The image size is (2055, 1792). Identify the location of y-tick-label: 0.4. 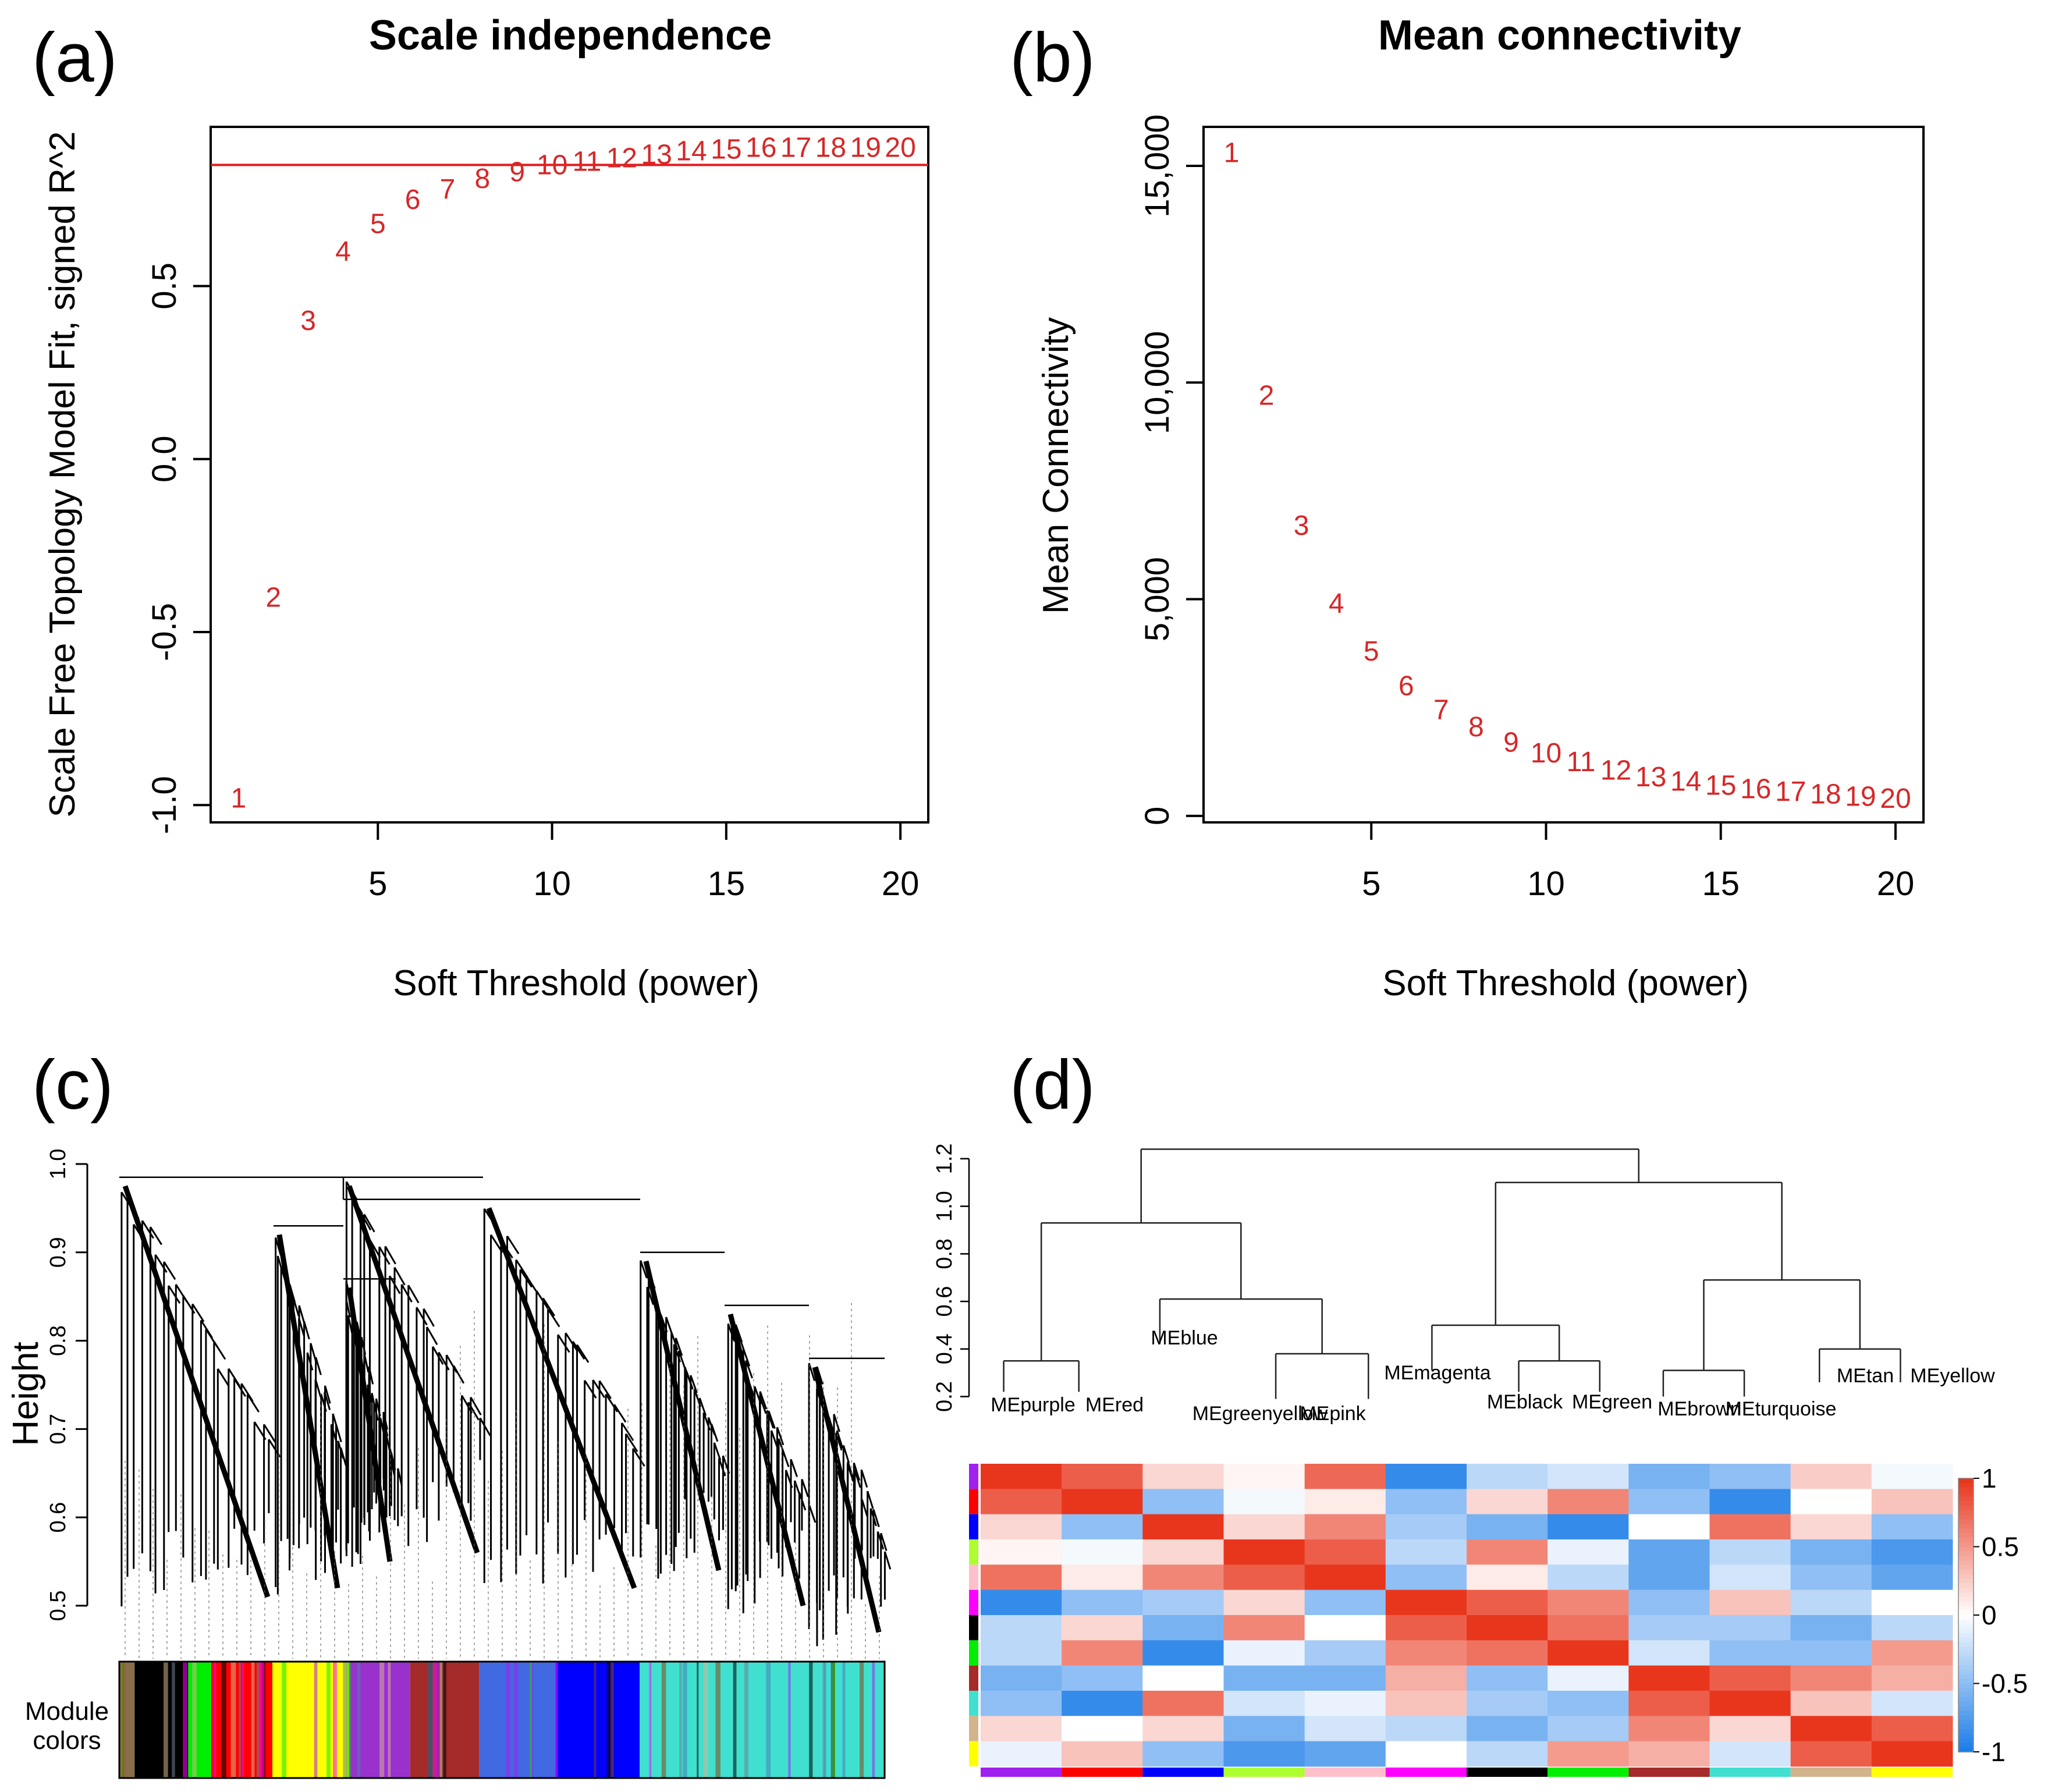
(945, 1348).